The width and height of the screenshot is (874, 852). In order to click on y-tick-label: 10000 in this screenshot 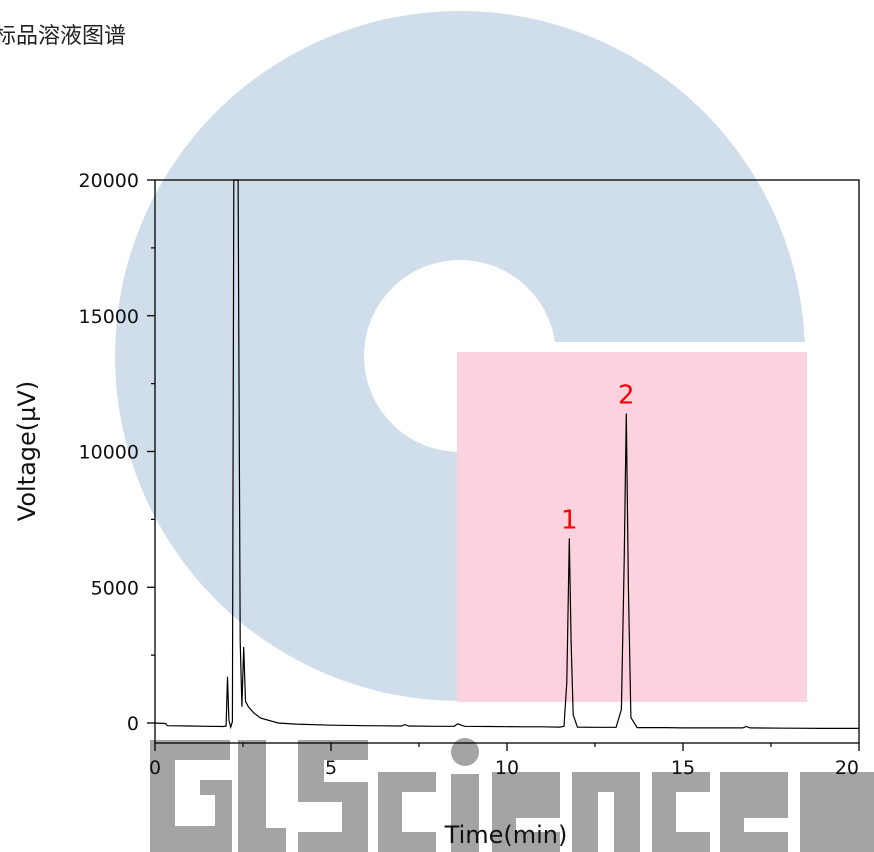, I will do `click(109, 453)`.